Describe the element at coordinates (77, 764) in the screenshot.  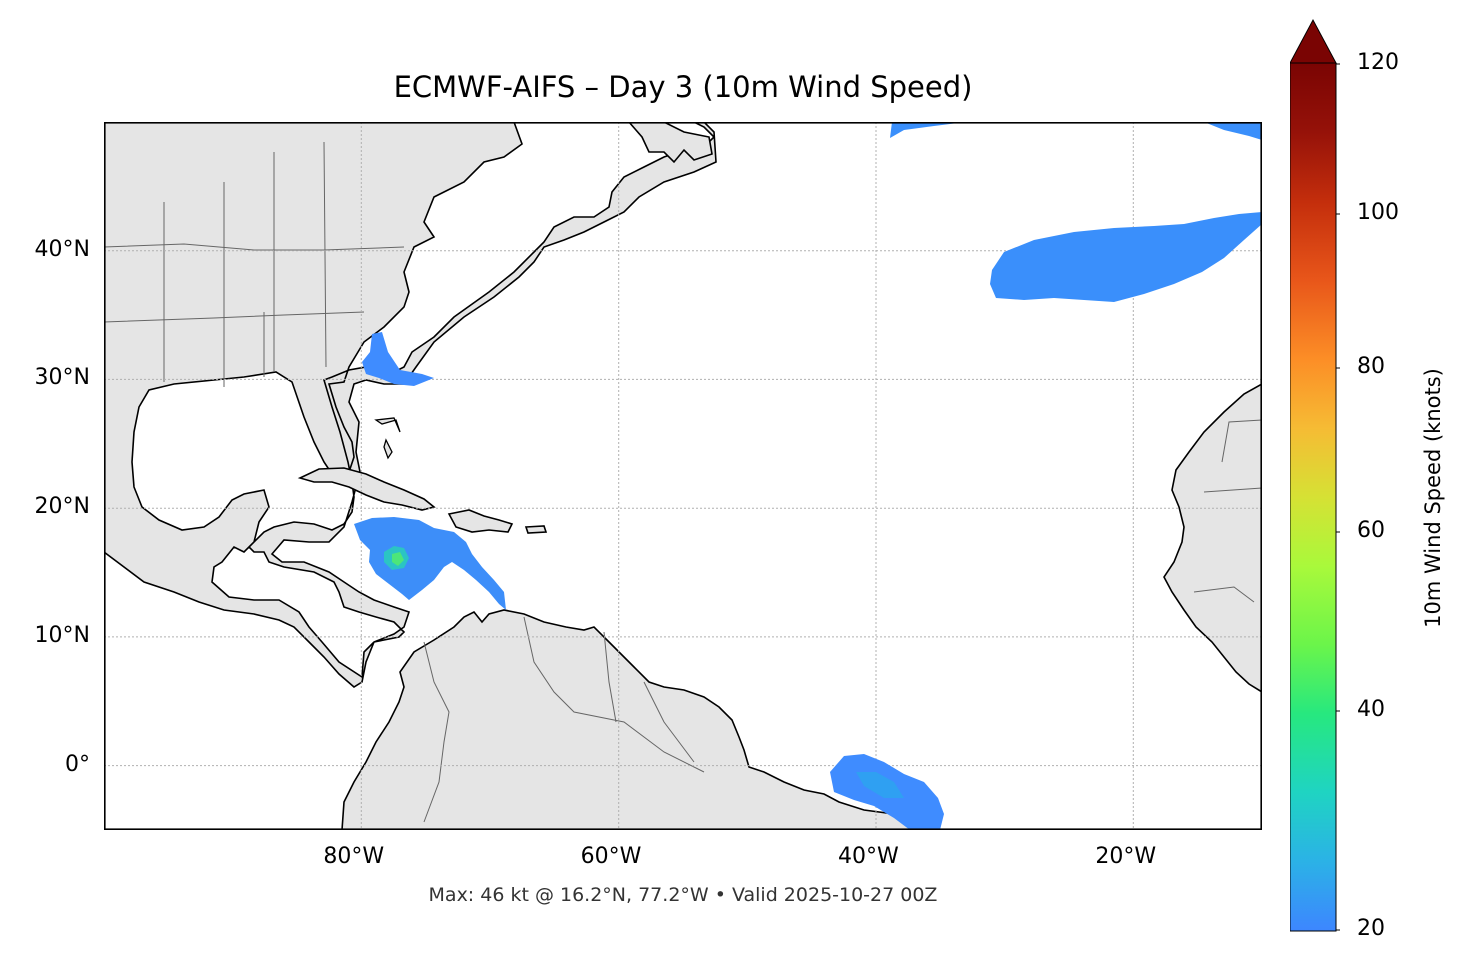
I see `lat-tick-label: 0°` at that location.